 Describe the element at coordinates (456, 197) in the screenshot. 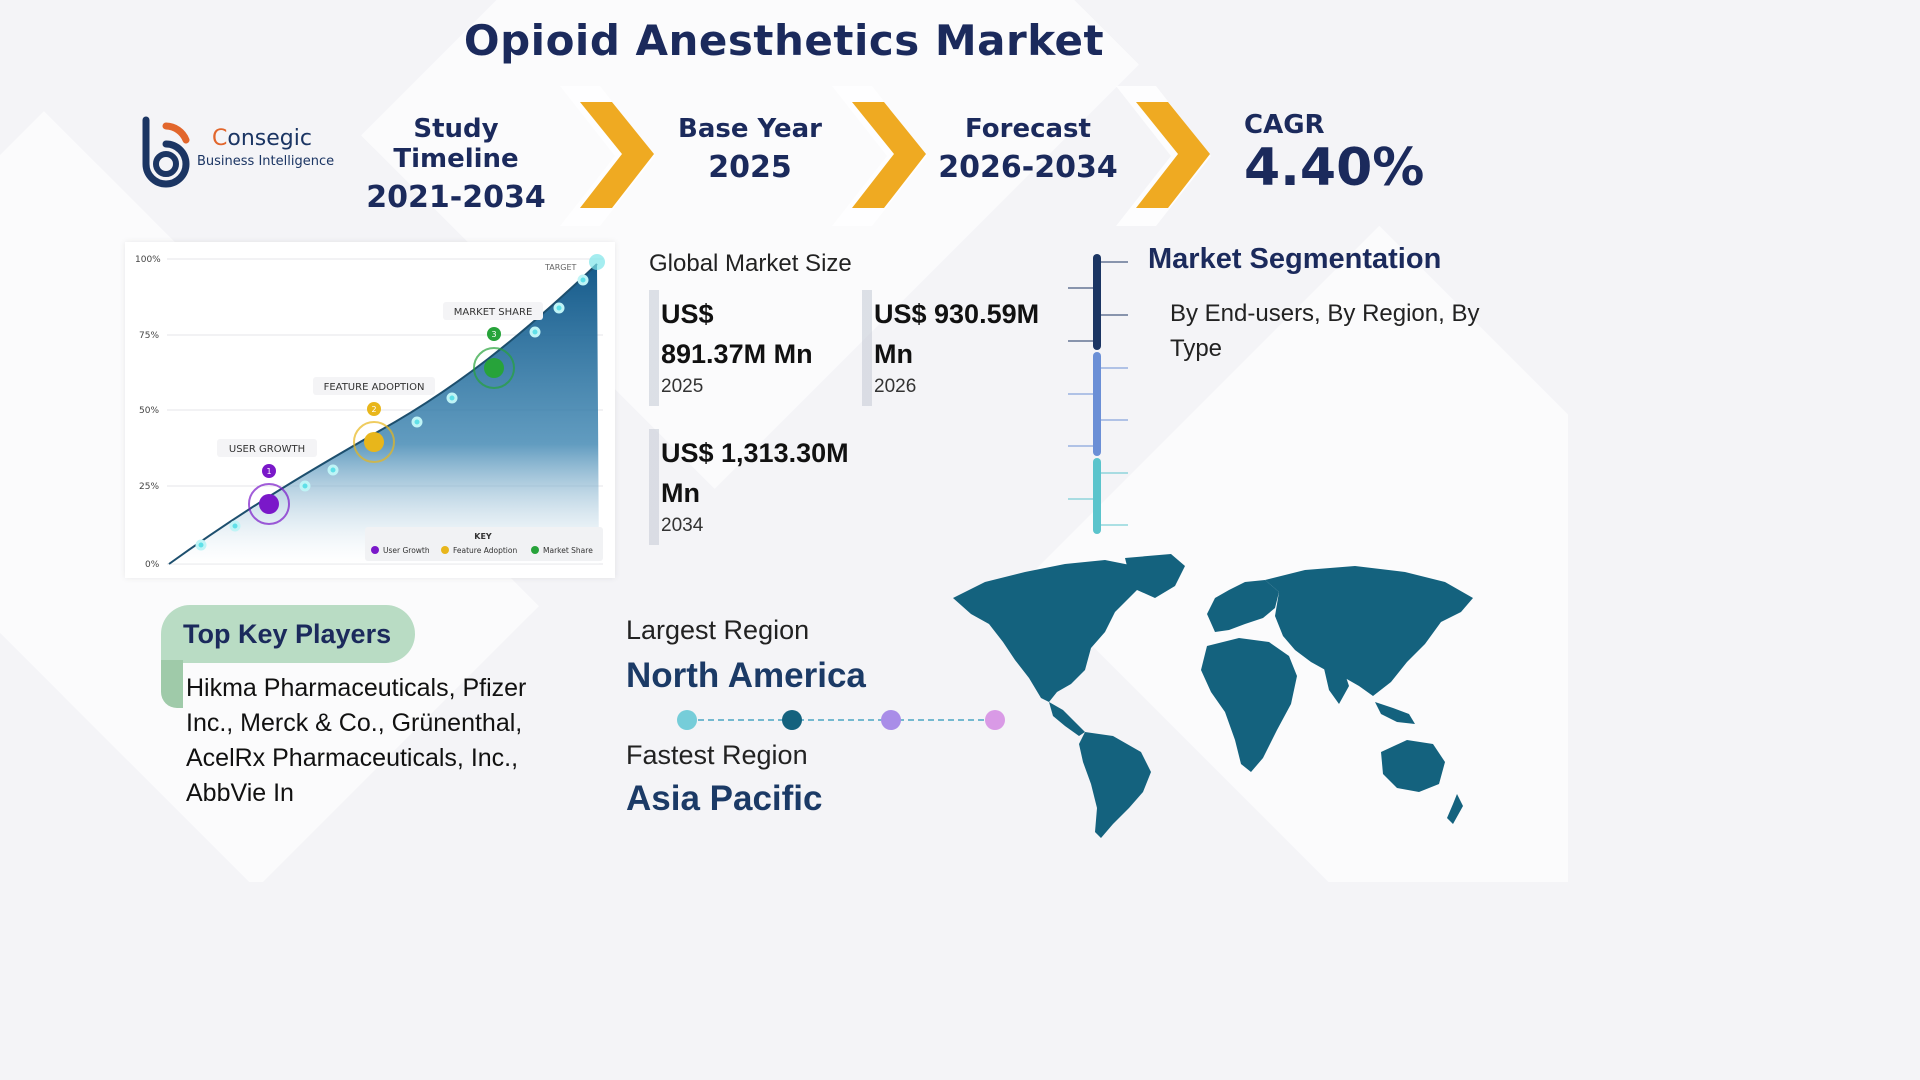

I see `study-timeline-value: 2021-2034` at that location.